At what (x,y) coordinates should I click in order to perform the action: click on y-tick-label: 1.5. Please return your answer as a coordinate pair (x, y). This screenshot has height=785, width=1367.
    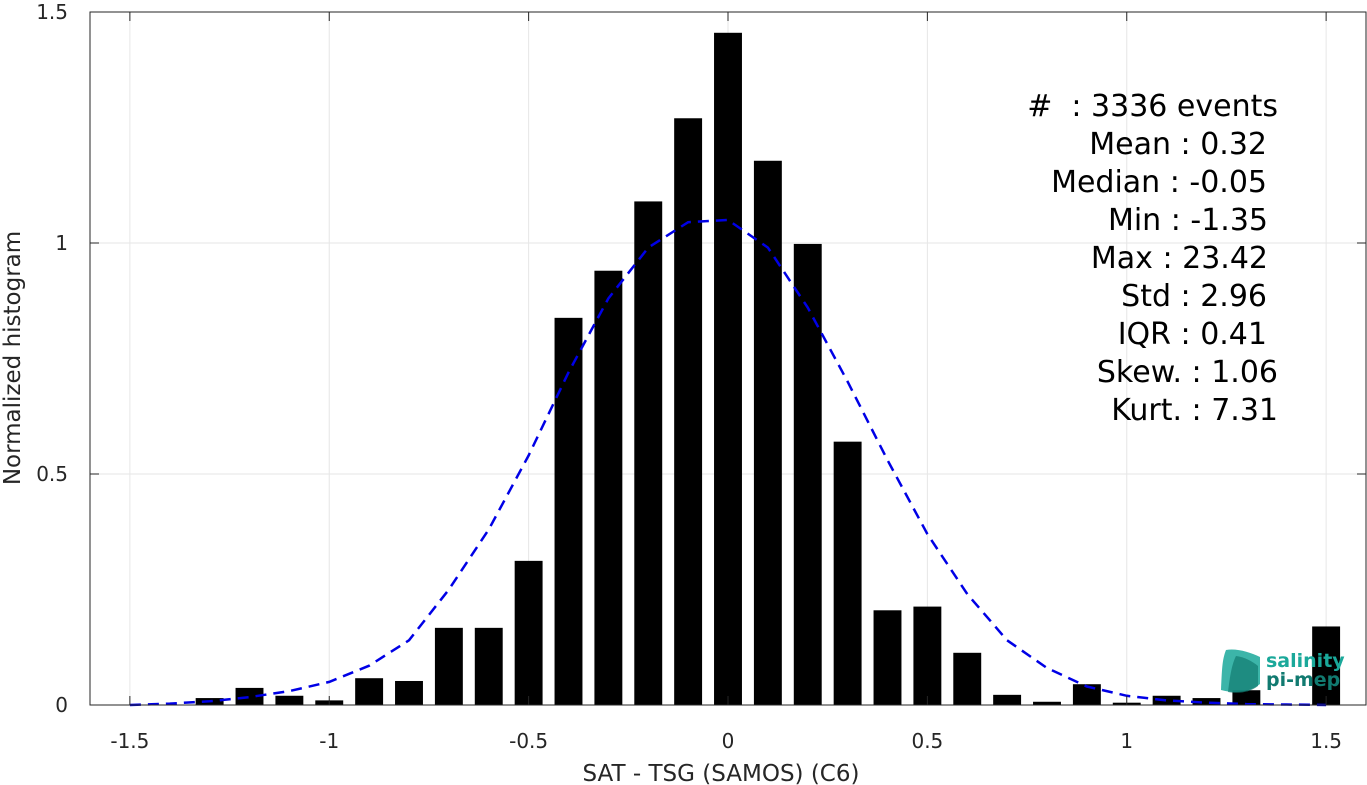
    Looking at the image, I should click on (52, 12).